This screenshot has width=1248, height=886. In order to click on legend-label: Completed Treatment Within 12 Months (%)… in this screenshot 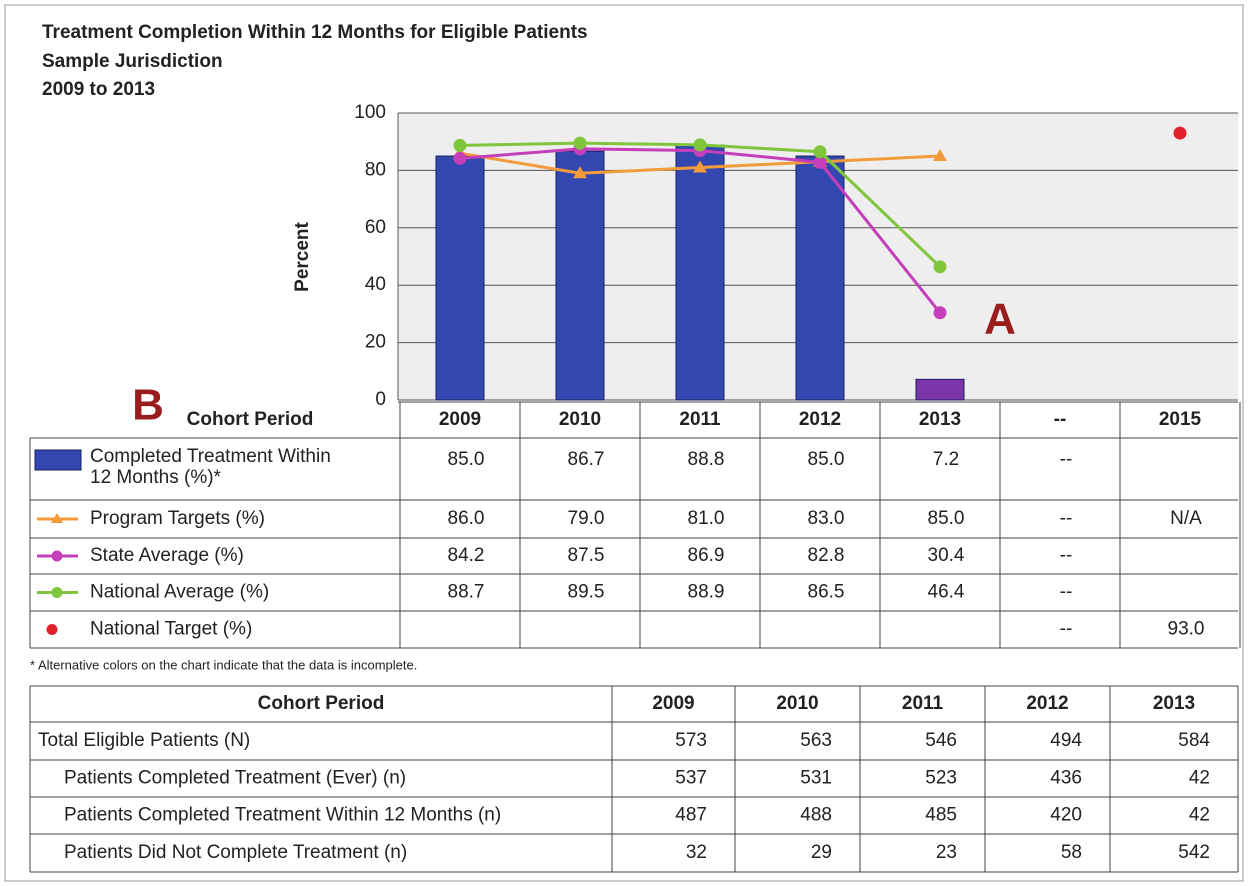, I will do `click(210, 467)`.